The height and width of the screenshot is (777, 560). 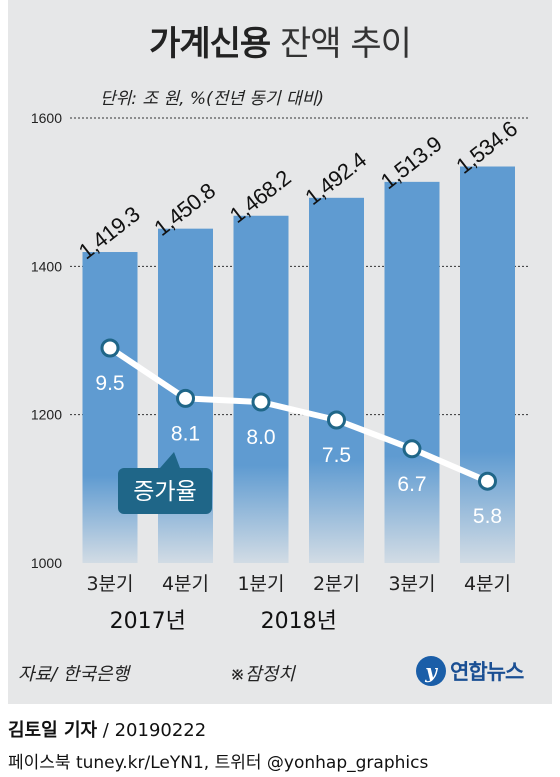 What do you see at coordinates (46, 266) in the screenshot?
I see `y-tick-label: 1400` at bounding box center [46, 266].